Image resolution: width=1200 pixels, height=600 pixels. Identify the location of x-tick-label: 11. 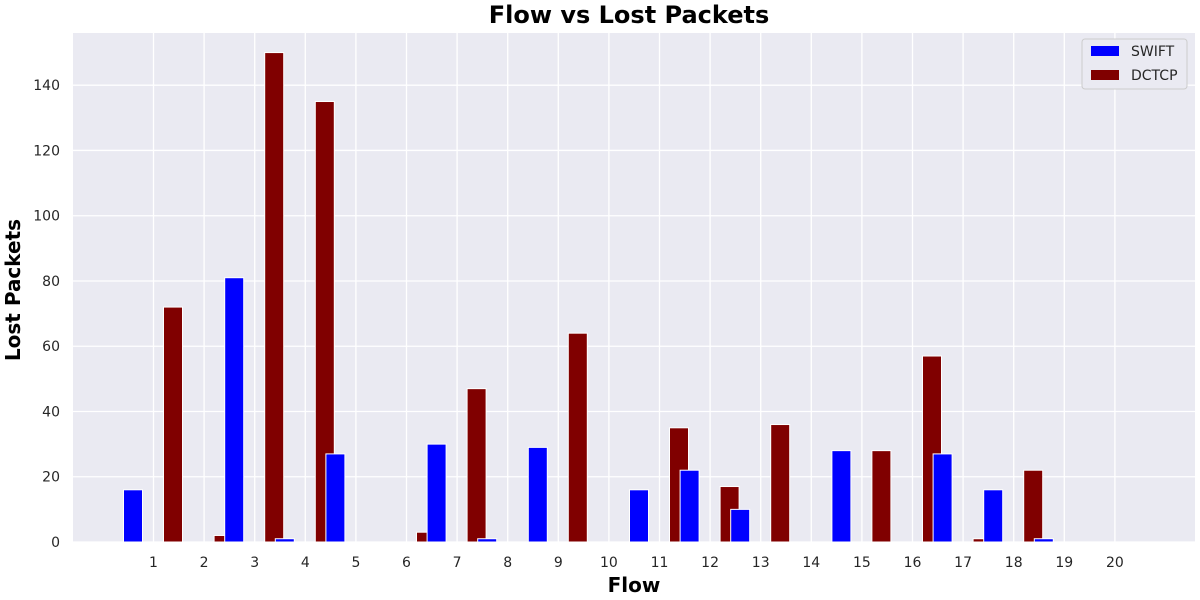
(660, 563).